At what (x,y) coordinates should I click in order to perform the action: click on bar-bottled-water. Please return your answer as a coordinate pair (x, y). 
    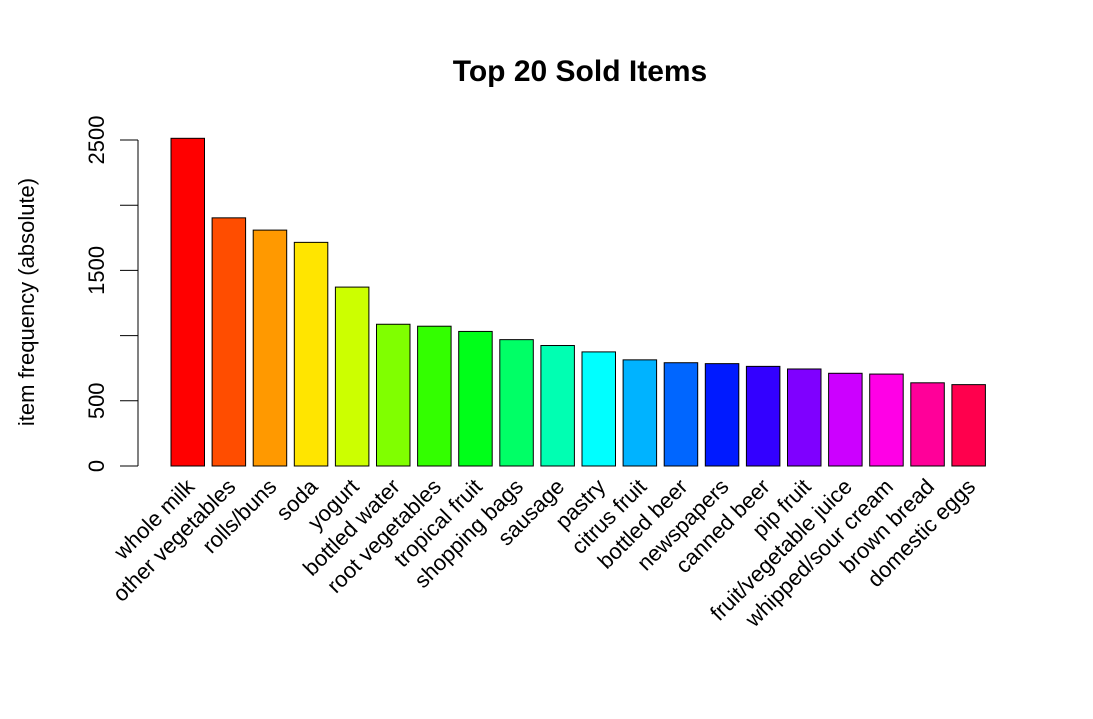
    Looking at the image, I should click on (393, 395).